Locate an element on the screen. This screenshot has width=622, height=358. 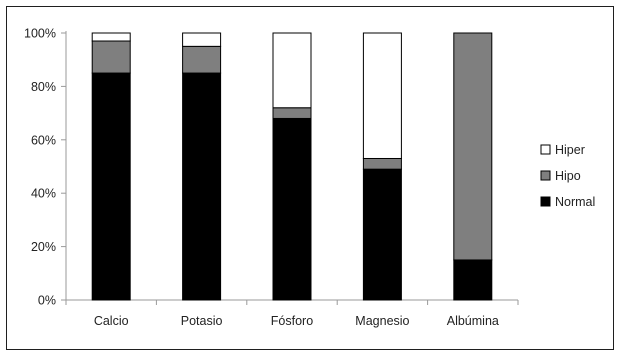
x-tick-label: Albúmina is located at coordinates (473, 321).